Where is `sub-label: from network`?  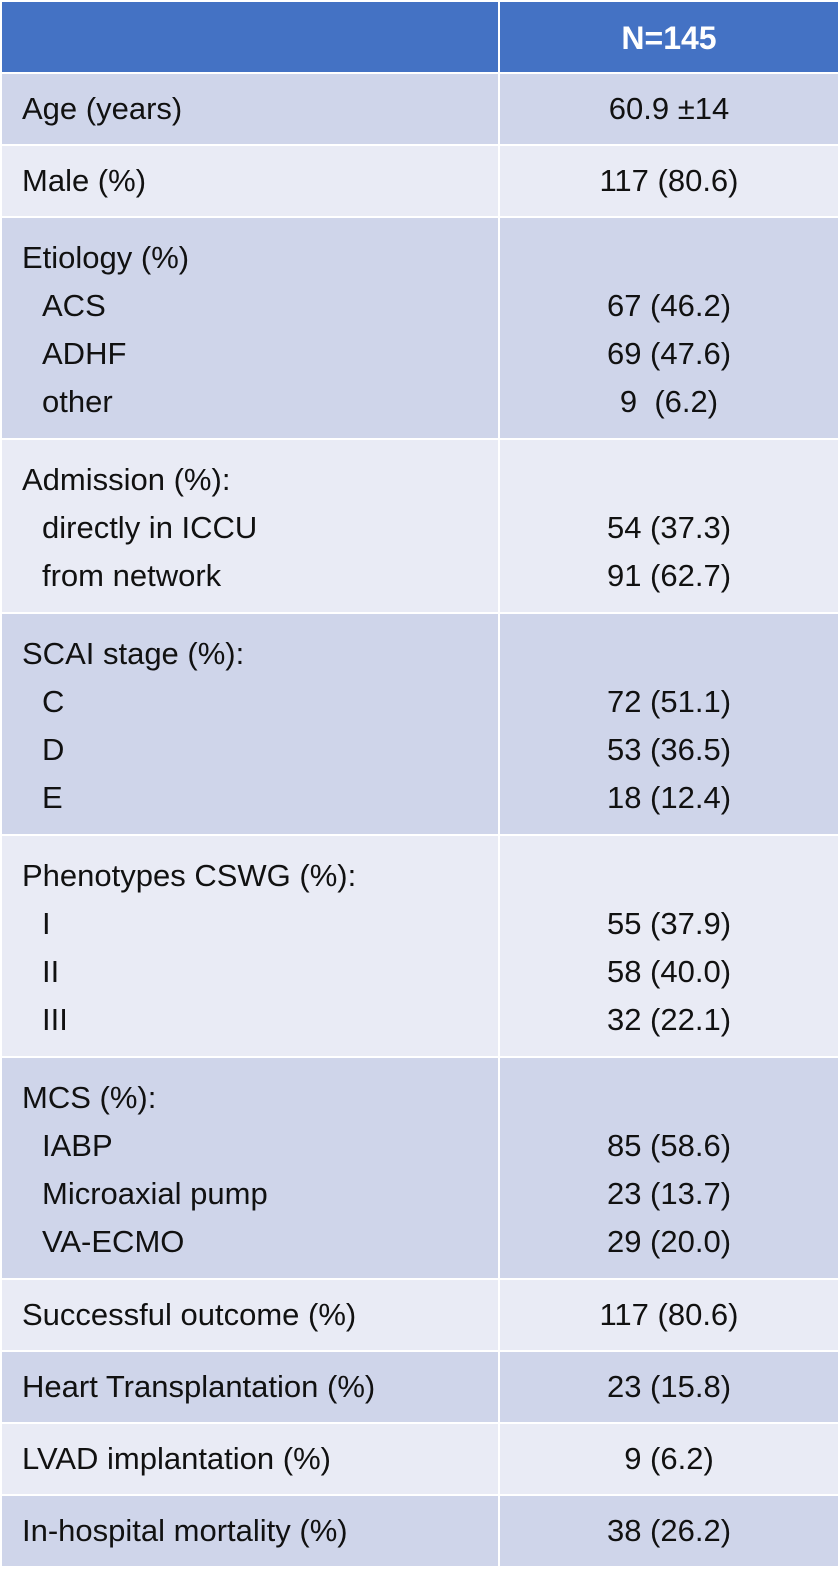 sub-label: from network is located at coordinates (132, 575).